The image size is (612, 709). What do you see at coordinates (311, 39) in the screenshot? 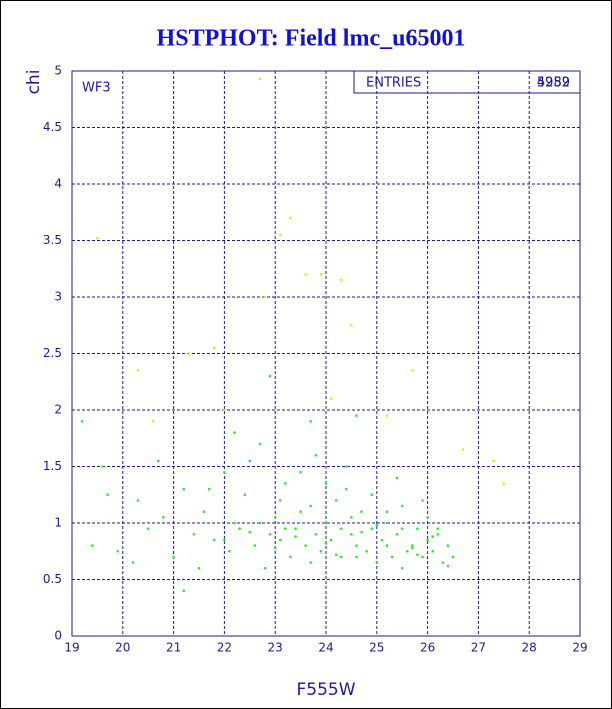
I see `chart-title: HSTPHOT: Field lmc_u65001` at bounding box center [311, 39].